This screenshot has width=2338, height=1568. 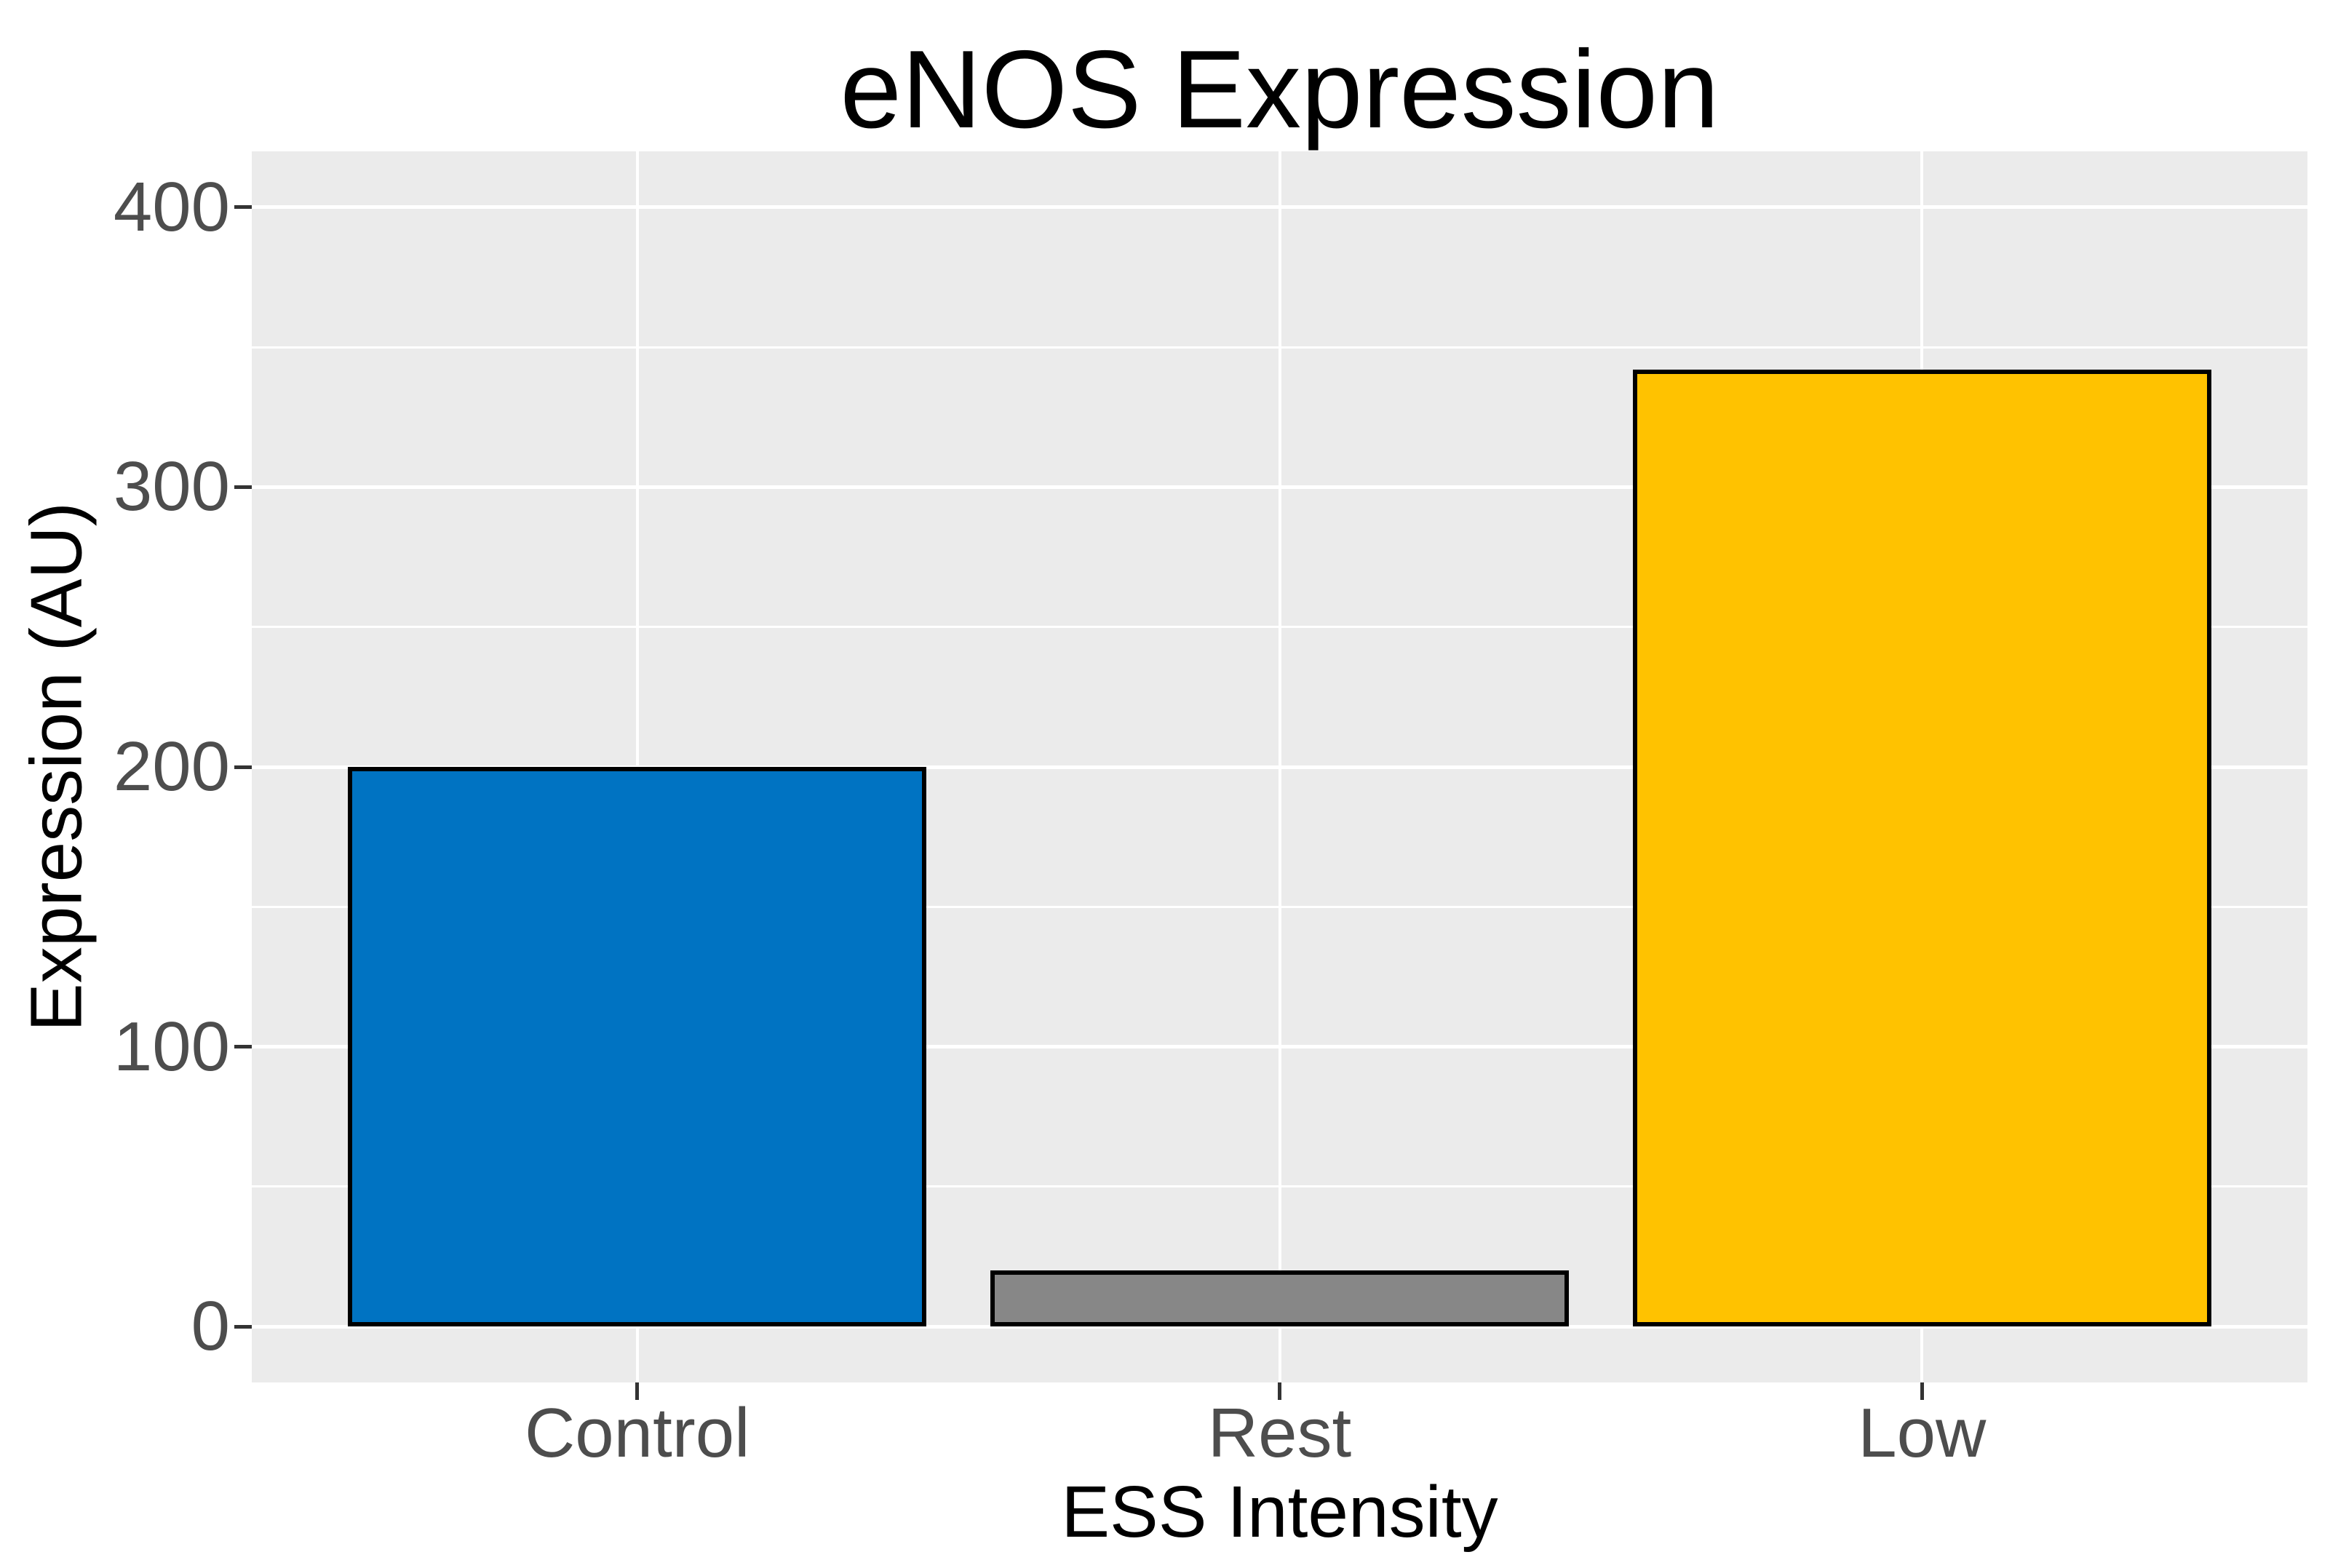 What do you see at coordinates (171, 486) in the screenshot?
I see `y-tick-label: 300` at bounding box center [171, 486].